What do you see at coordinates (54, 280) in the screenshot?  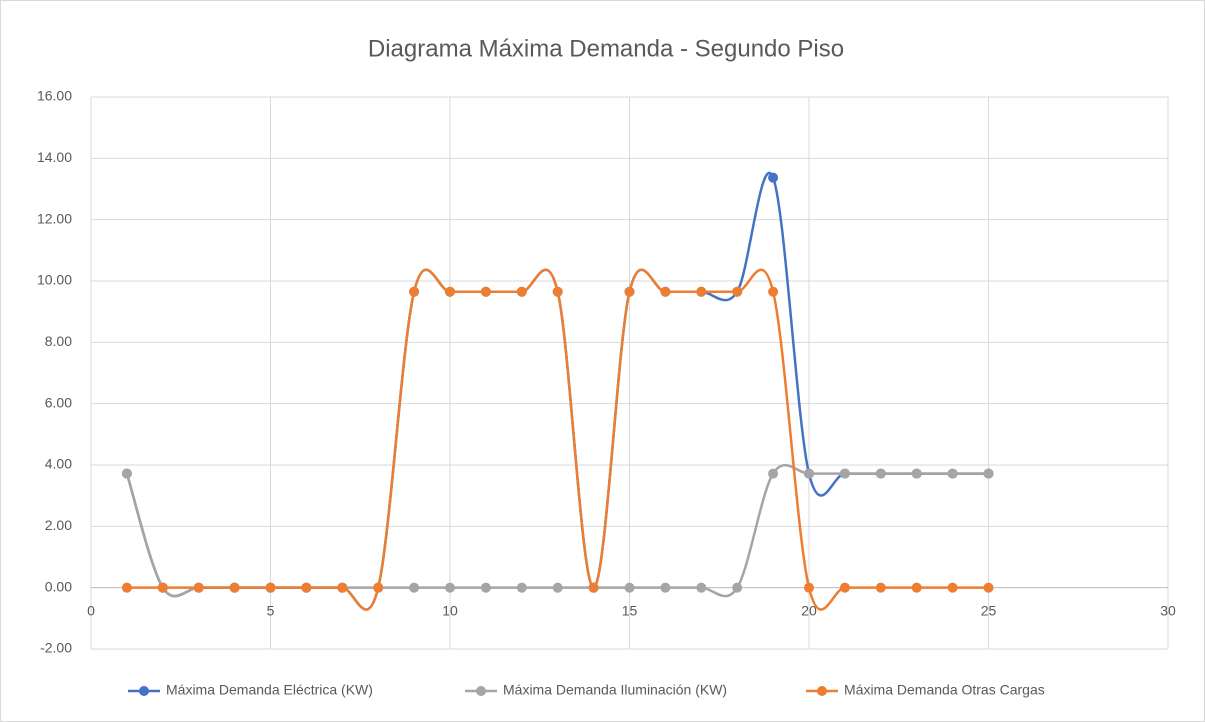 I see `y-tick-label: 10.00` at bounding box center [54, 280].